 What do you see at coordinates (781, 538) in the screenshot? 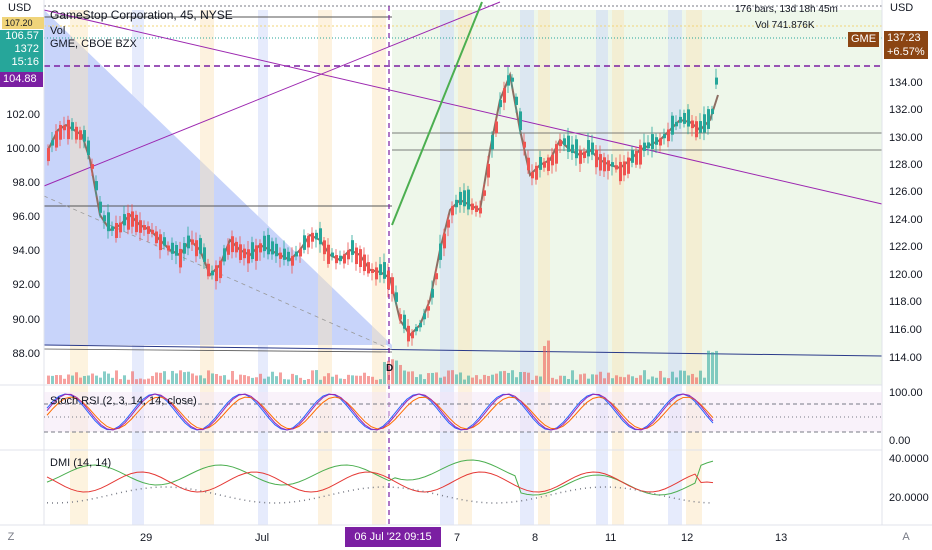
I see `x-label-13: 13` at bounding box center [781, 538].